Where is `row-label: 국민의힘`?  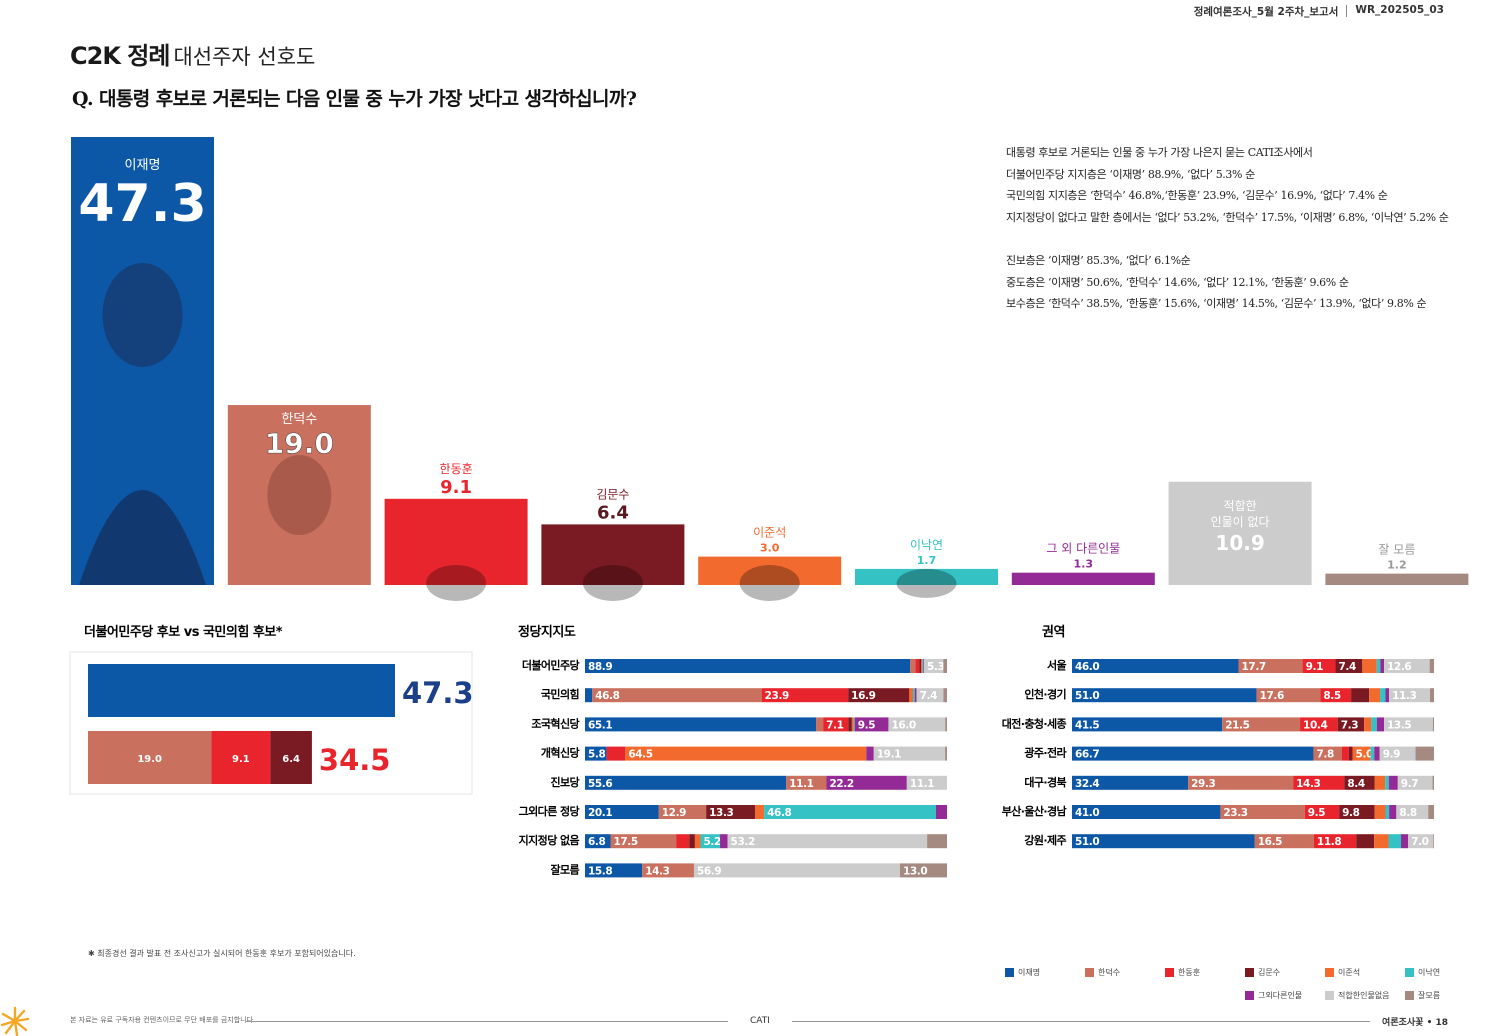 row-label: 국민의힘 is located at coordinates (560, 694).